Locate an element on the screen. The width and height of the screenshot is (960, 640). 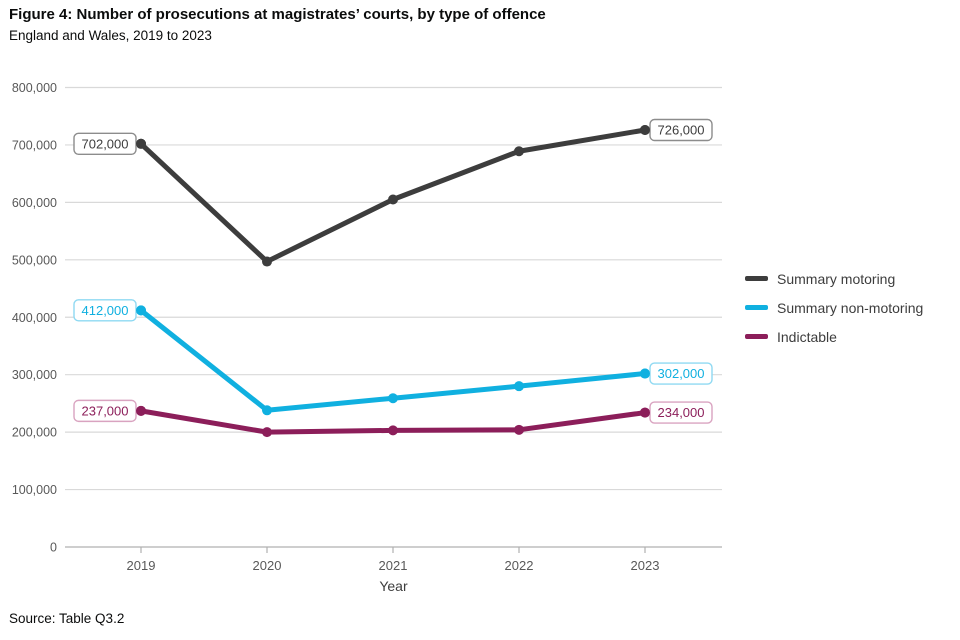
x-axis-title: Year is located at coordinates (393, 586).